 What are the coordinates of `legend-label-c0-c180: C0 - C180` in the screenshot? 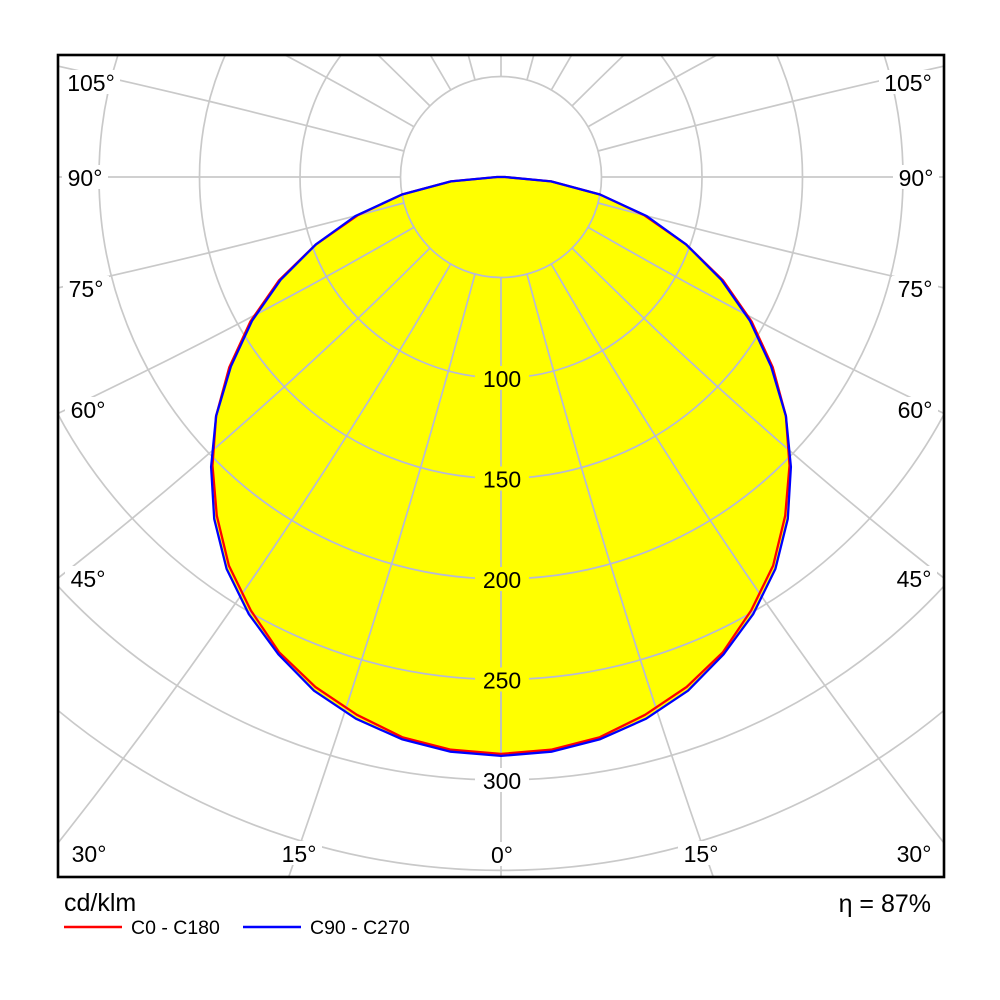 It's located at (175, 928).